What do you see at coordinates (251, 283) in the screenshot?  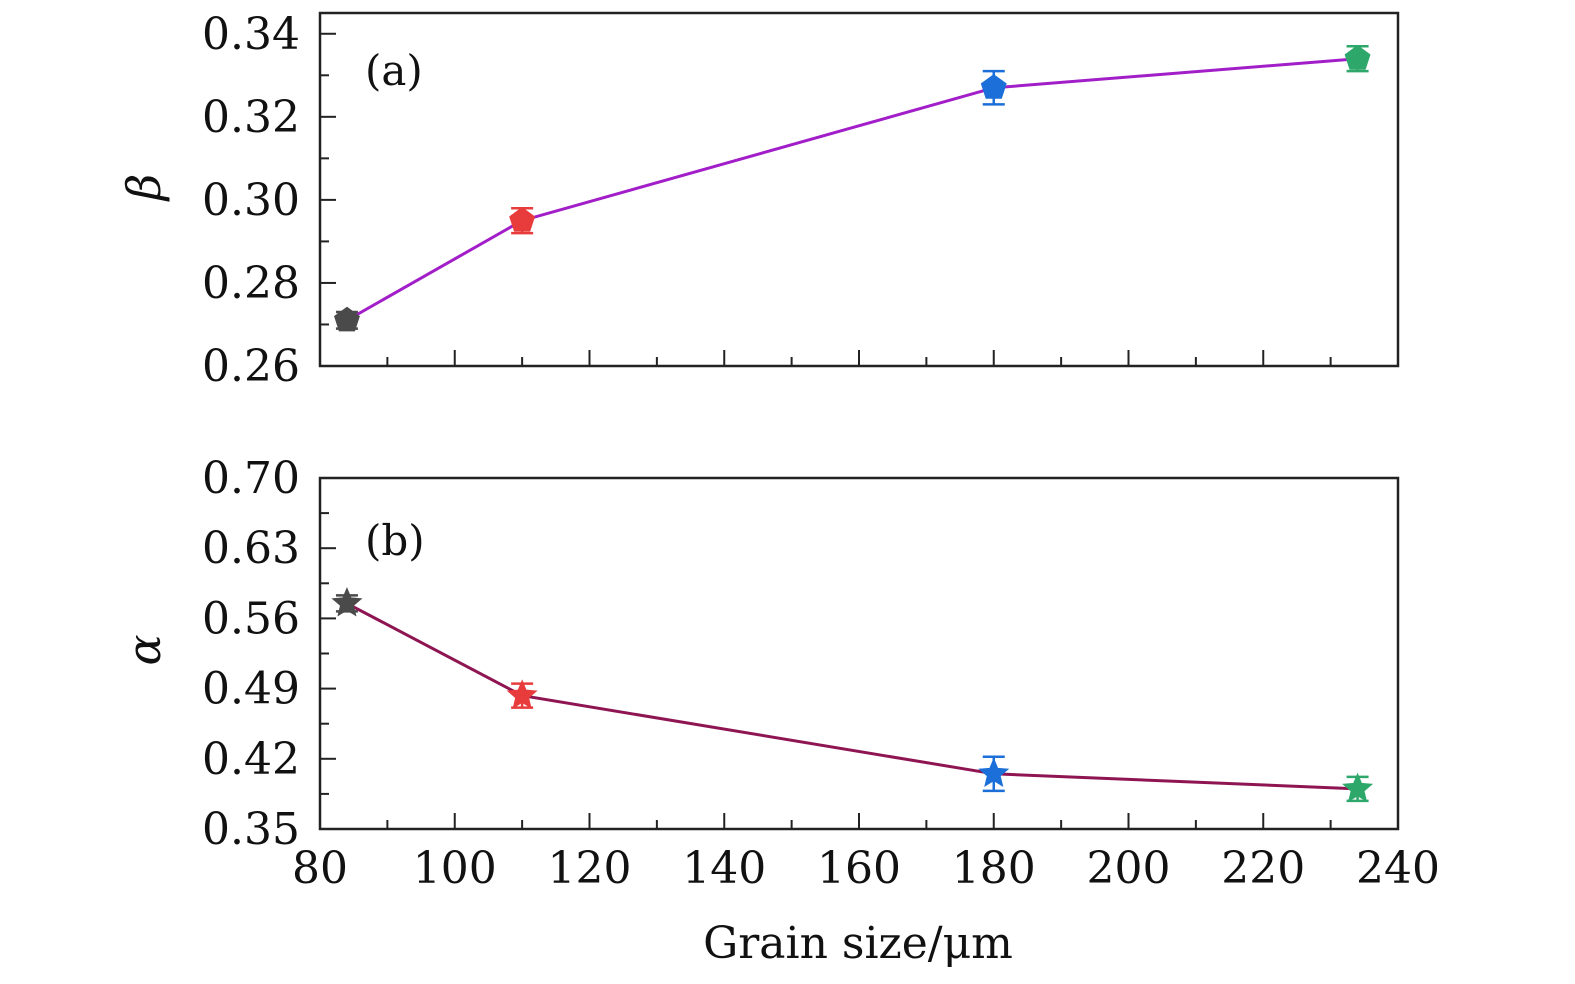 I see `y-tick-label: 0.28` at bounding box center [251, 283].